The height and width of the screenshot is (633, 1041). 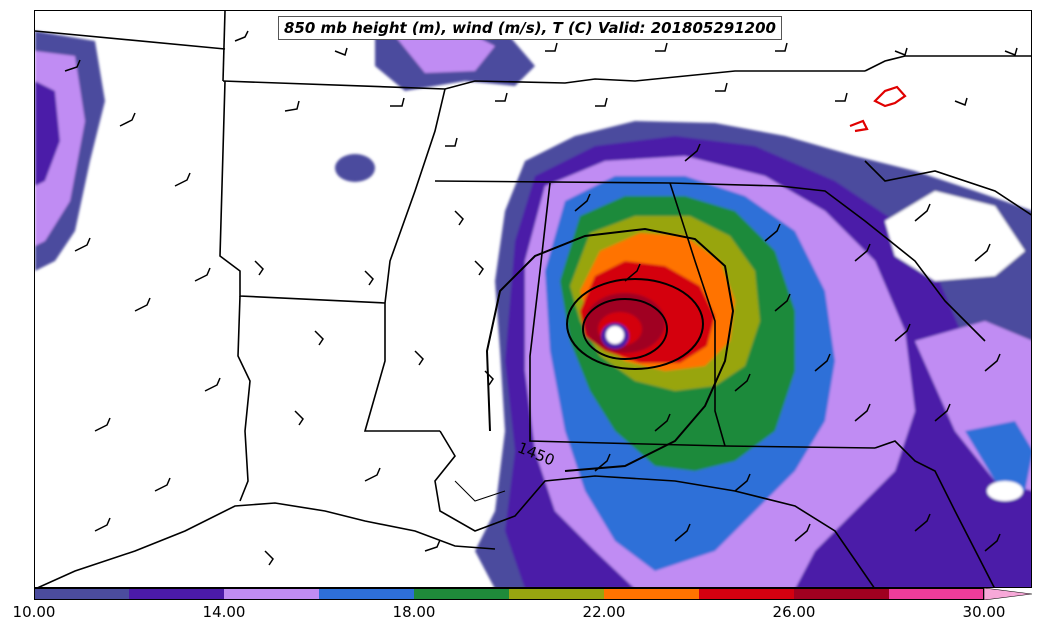 What do you see at coordinates (1007, 594) in the screenshot?
I see `colorbar-extend-arrow` at bounding box center [1007, 594].